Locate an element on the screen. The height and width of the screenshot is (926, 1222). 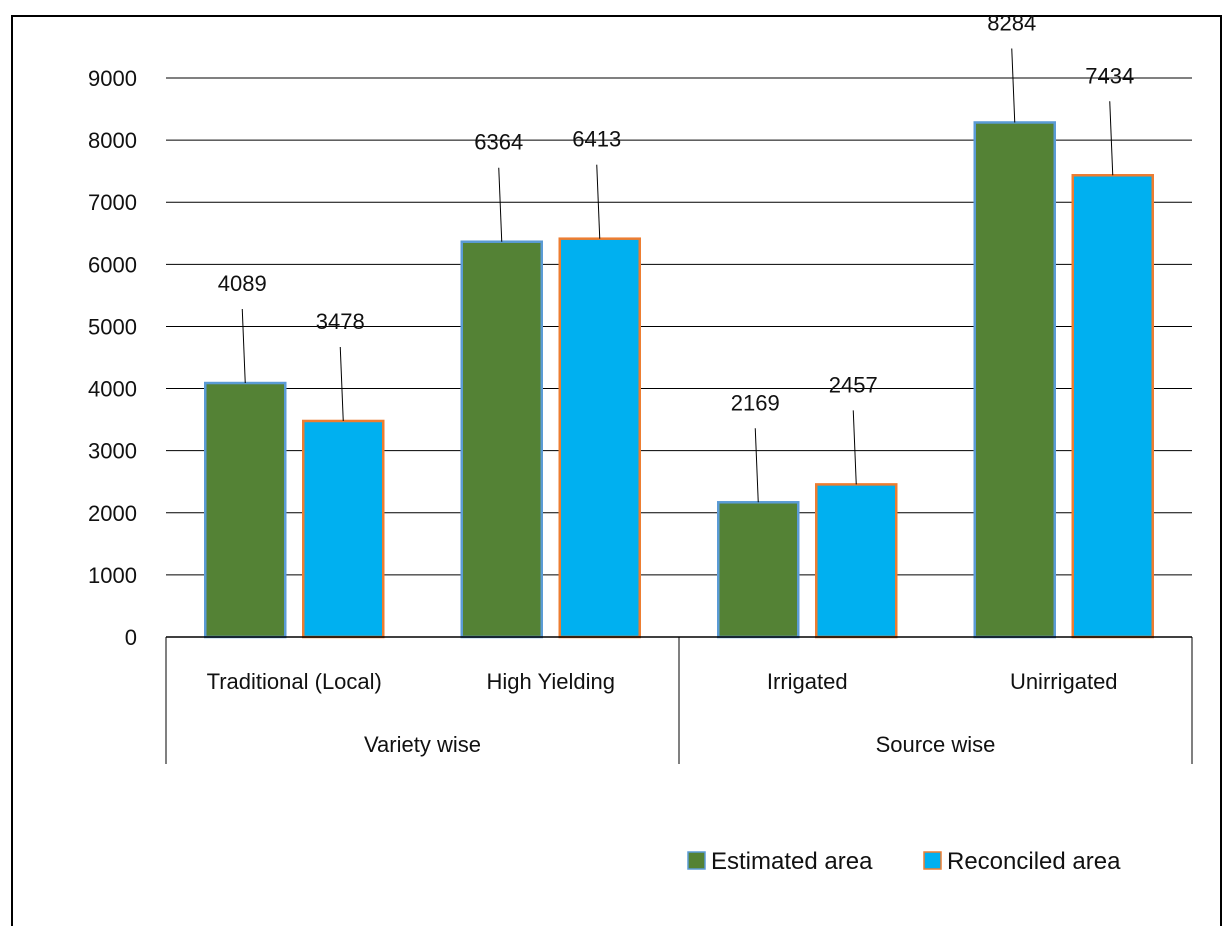
y-tick-label-6000: 6000 is located at coordinates (112, 264).